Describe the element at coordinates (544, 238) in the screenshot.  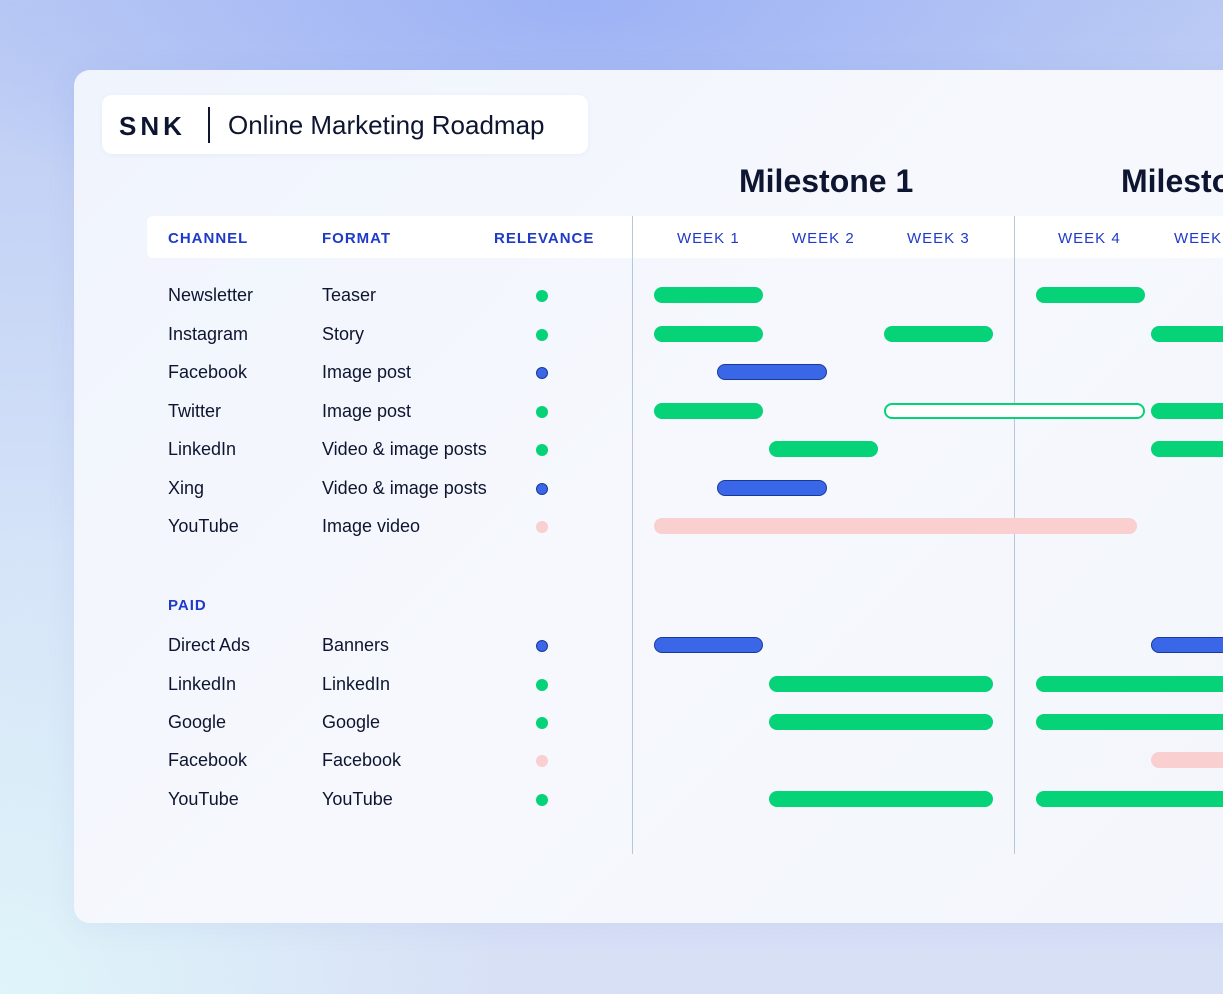
I see `column-header-relevance: RELEVANCE` at that location.